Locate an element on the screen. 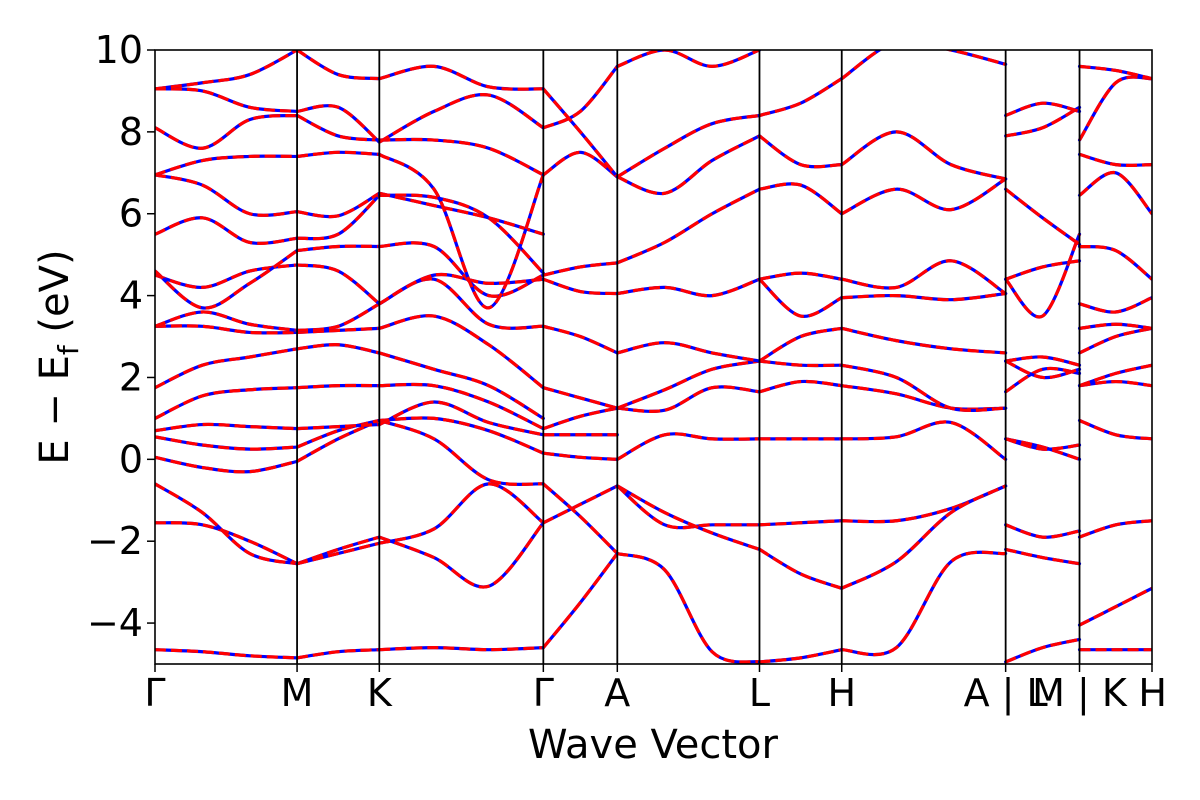  y-axis-label-group: E − Ef (eV) is located at coordinates (58, 356).